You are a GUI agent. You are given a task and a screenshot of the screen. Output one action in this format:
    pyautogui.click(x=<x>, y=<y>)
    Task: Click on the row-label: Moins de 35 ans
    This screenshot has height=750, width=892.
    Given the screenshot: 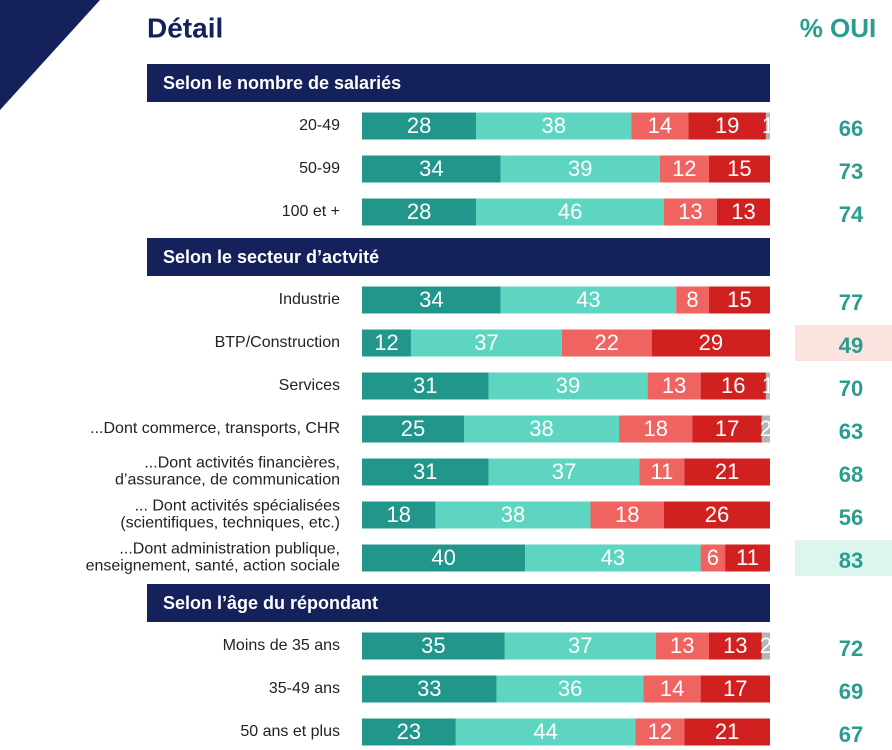 What is the action you would take?
    pyautogui.click(x=281, y=645)
    